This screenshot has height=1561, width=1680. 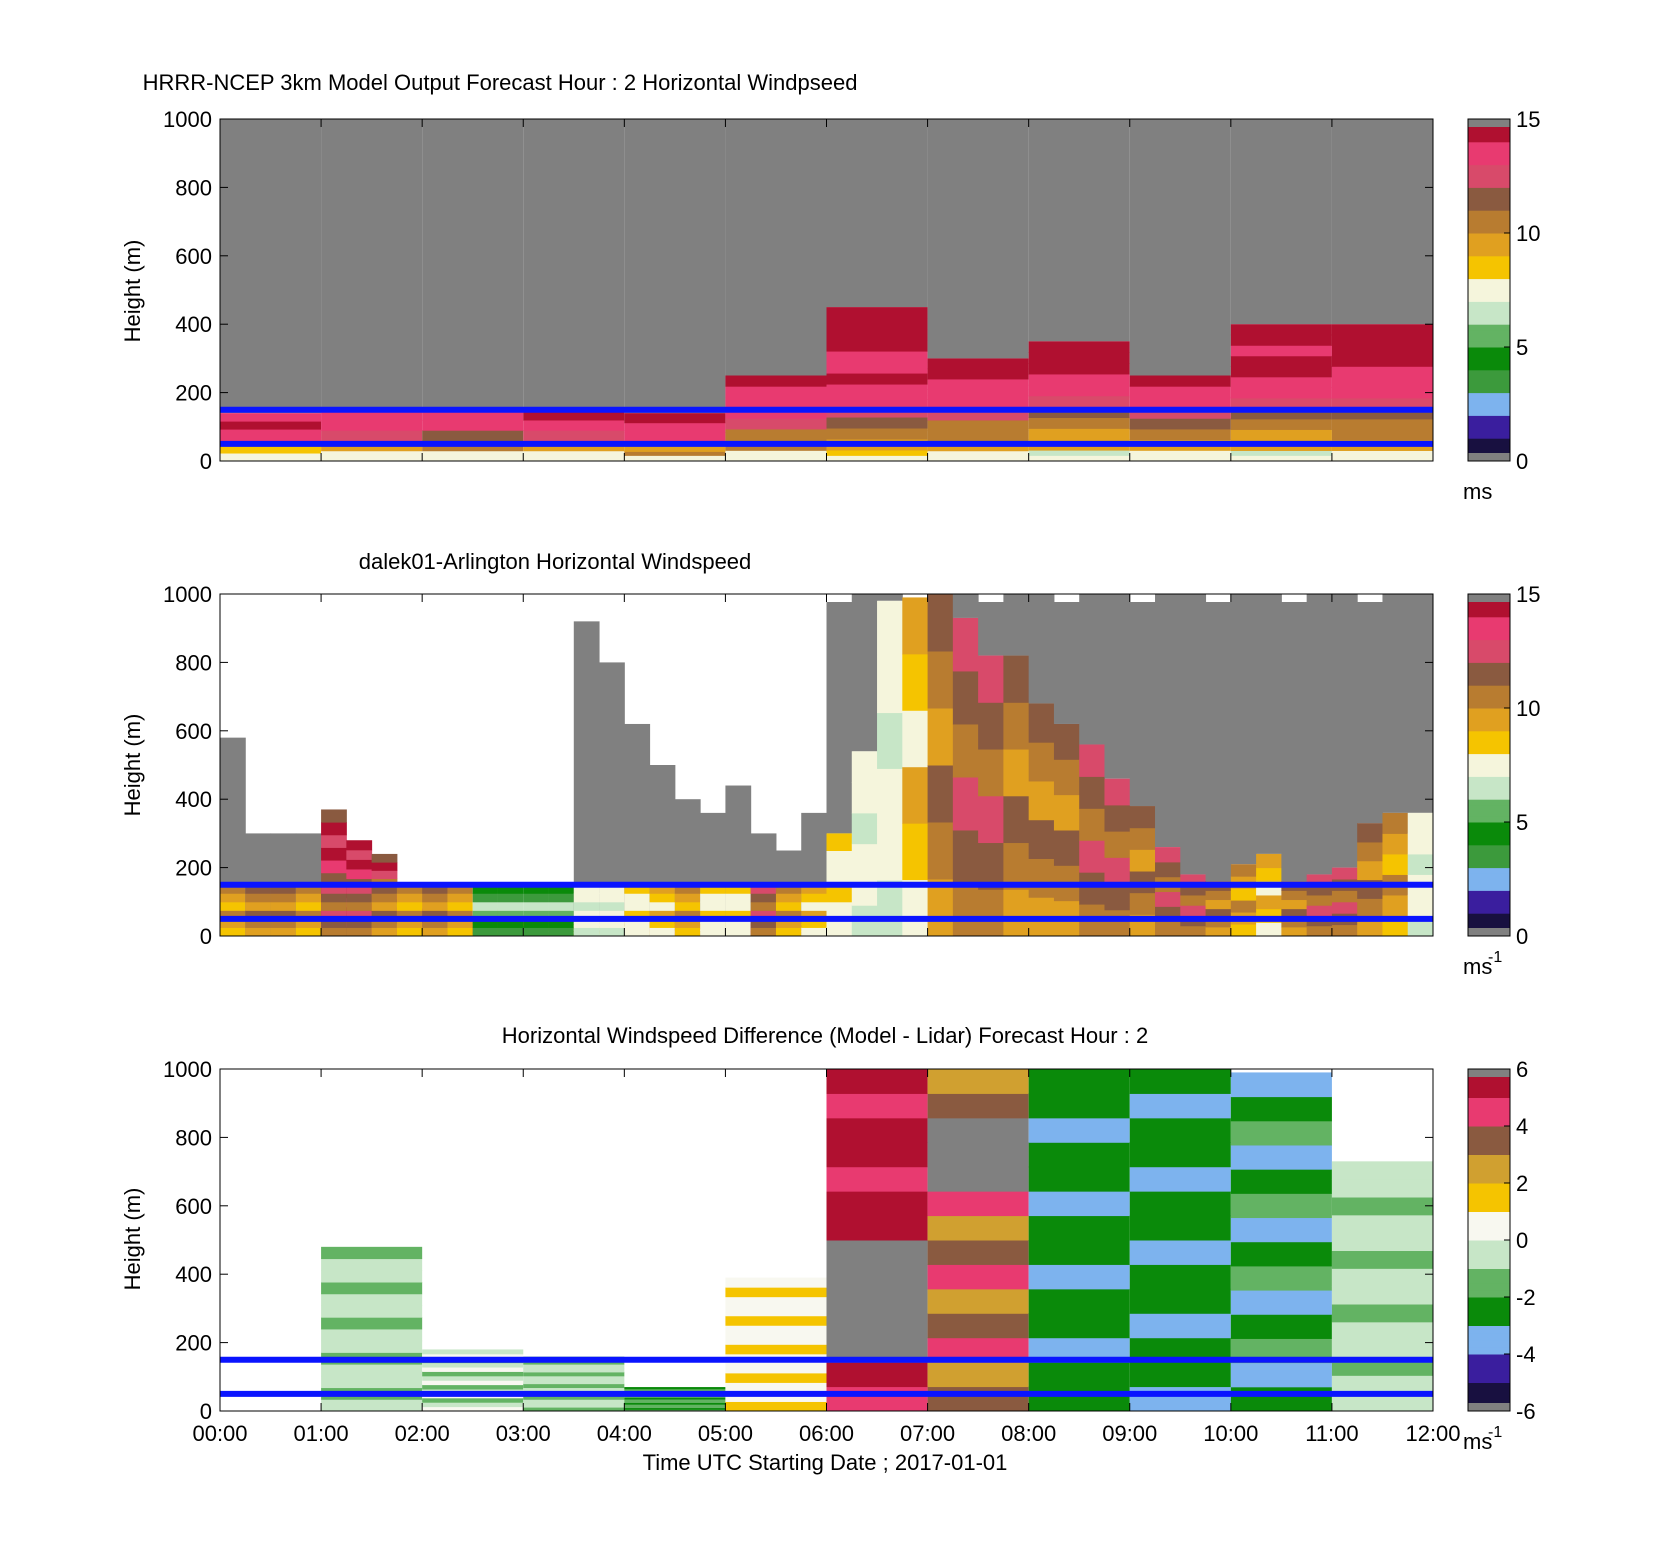 I want to click on y-tick-label: 1000, so click(x=187, y=119).